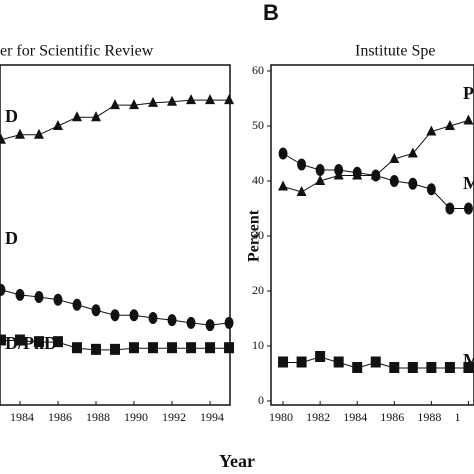 The height and width of the screenshot is (474, 474). I want to click on x-axis-label: Year, so click(237, 461).